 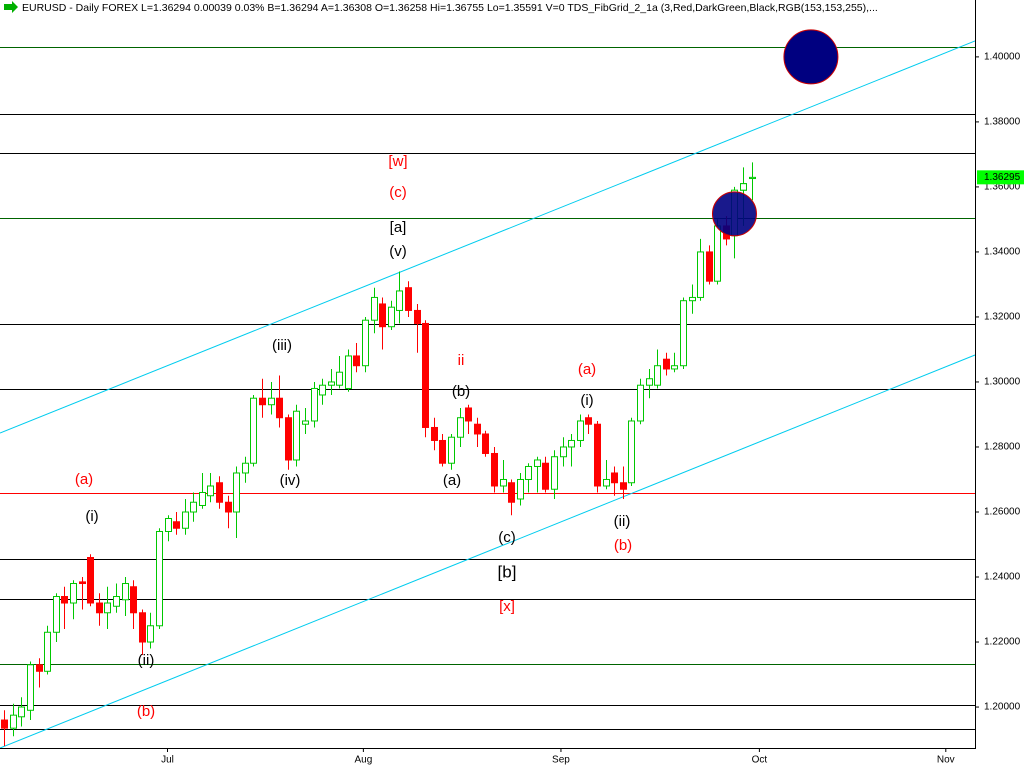 I want to click on ellipses, so click(x=775, y=133).